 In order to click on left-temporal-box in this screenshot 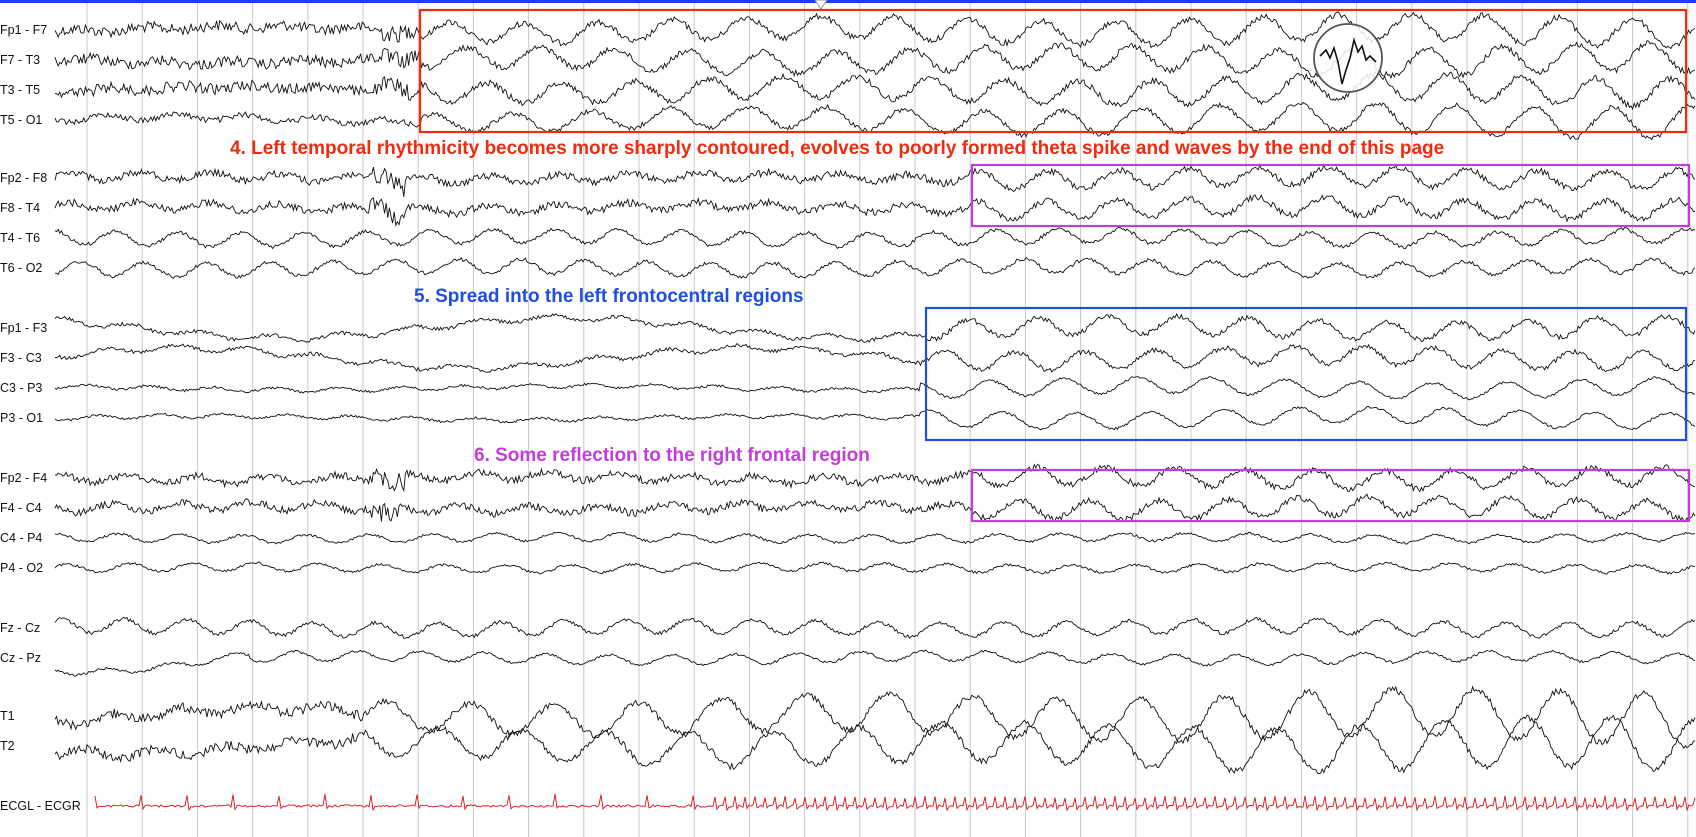, I will do `click(1053, 71)`.